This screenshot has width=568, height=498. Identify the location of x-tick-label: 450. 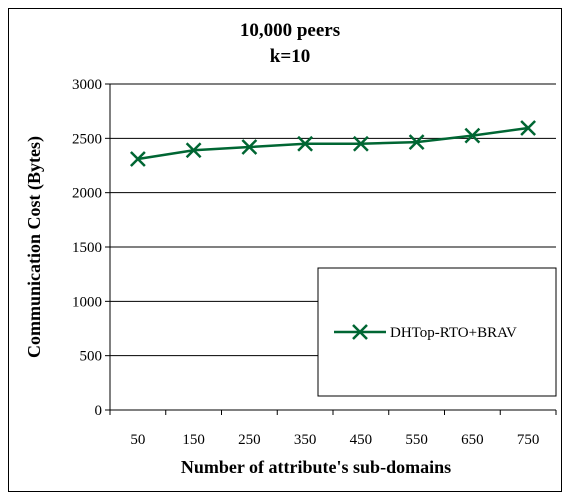
(361, 440).